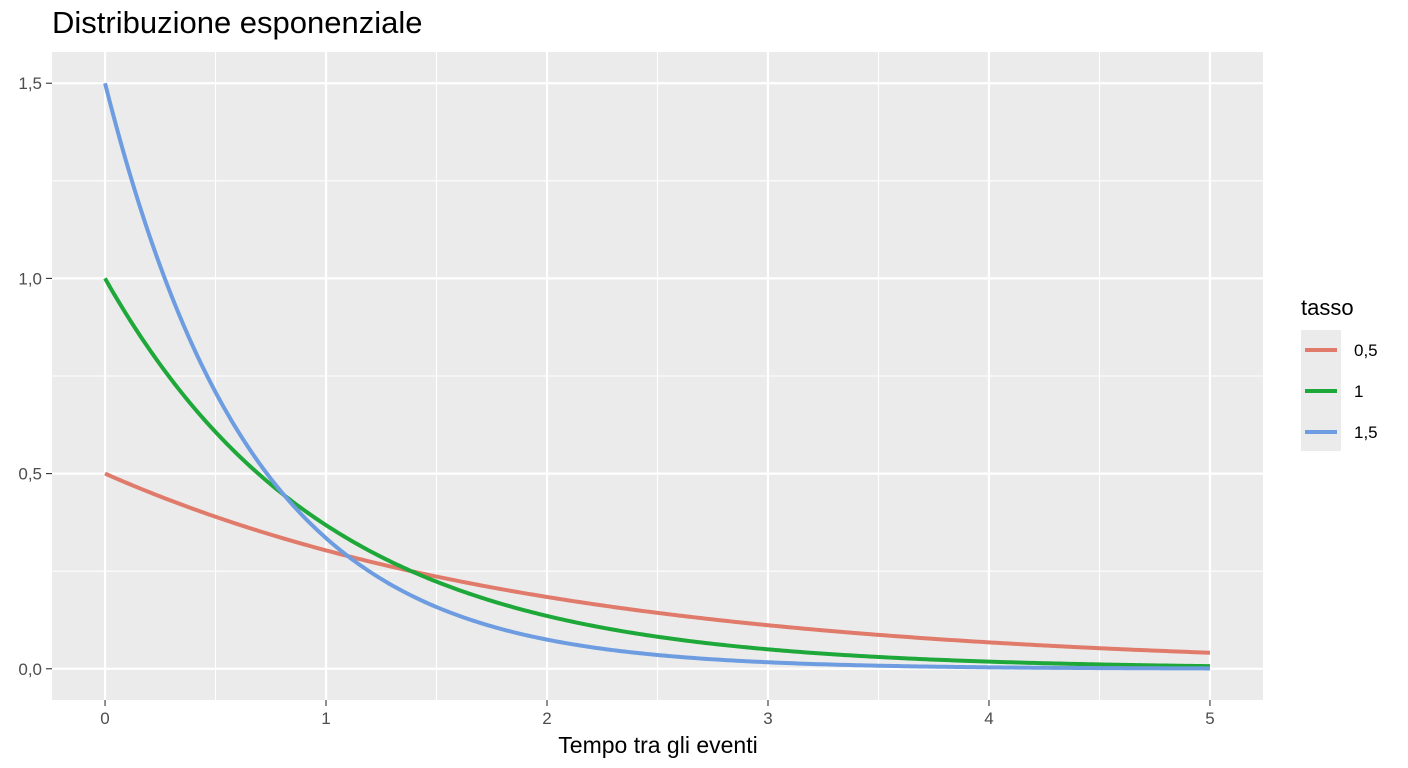  I want to click on y-tick-label: 0,0, so click(30, 669).